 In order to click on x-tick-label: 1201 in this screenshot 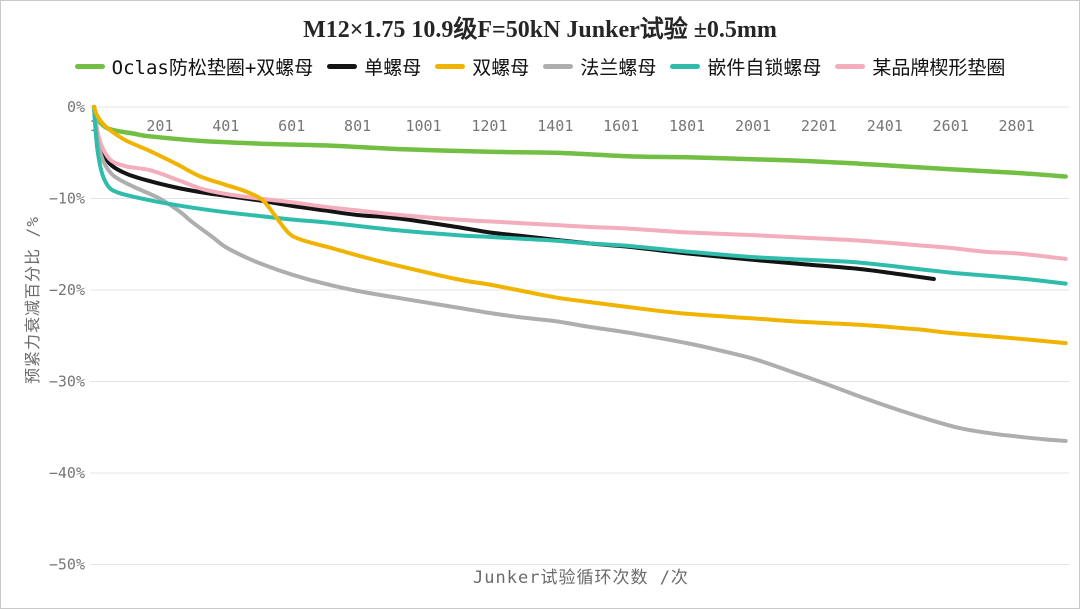, I will do `click(489, 126)`.